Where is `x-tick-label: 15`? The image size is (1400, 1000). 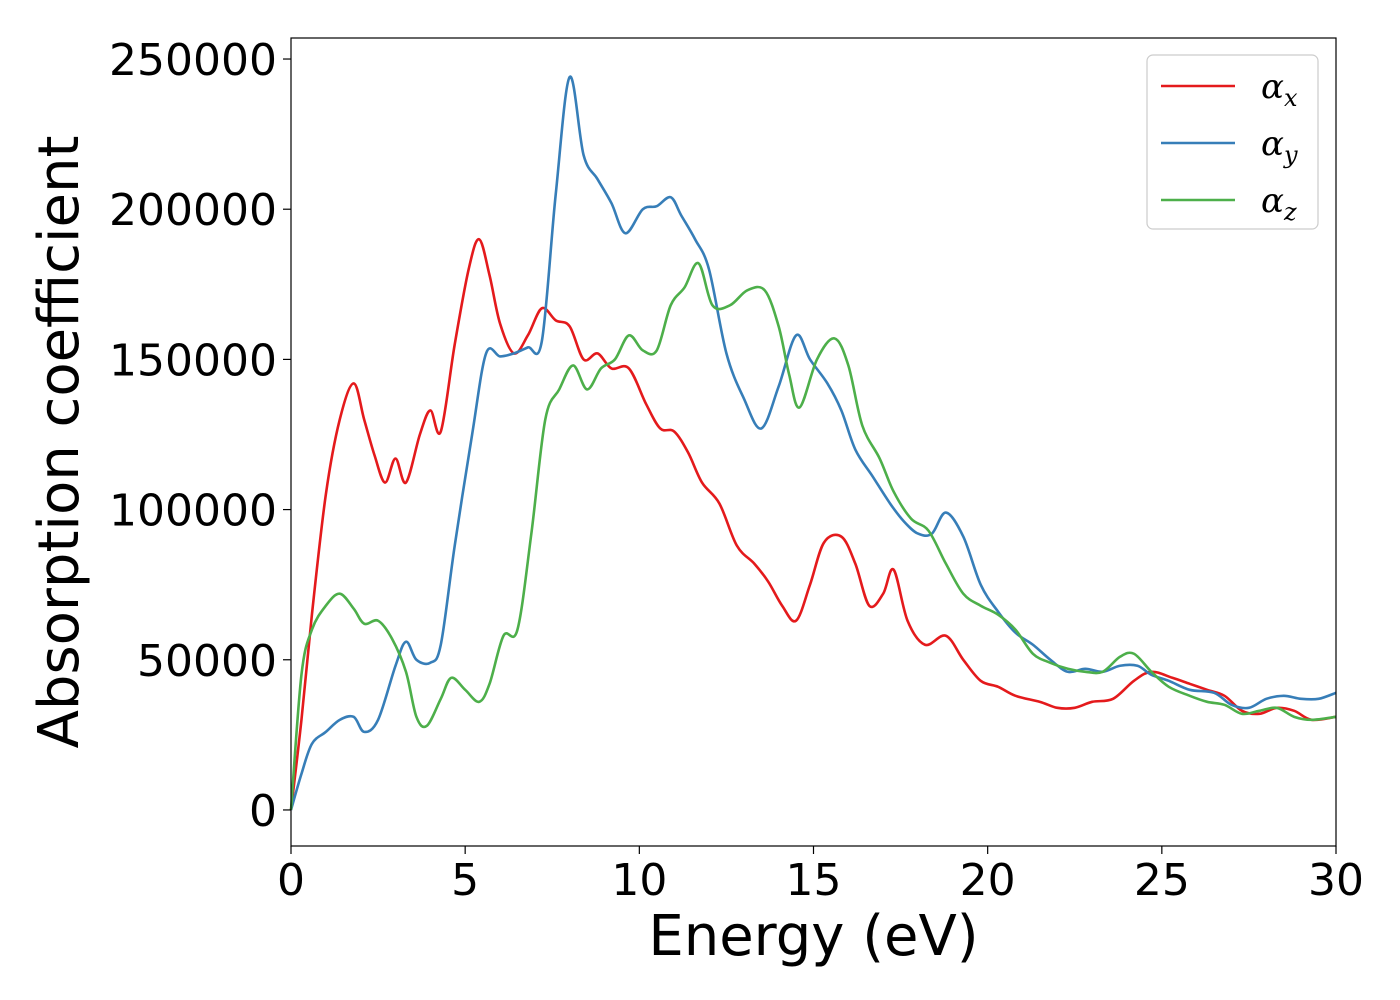 x-tick-label: 15 is located at coordinates (814, 880).